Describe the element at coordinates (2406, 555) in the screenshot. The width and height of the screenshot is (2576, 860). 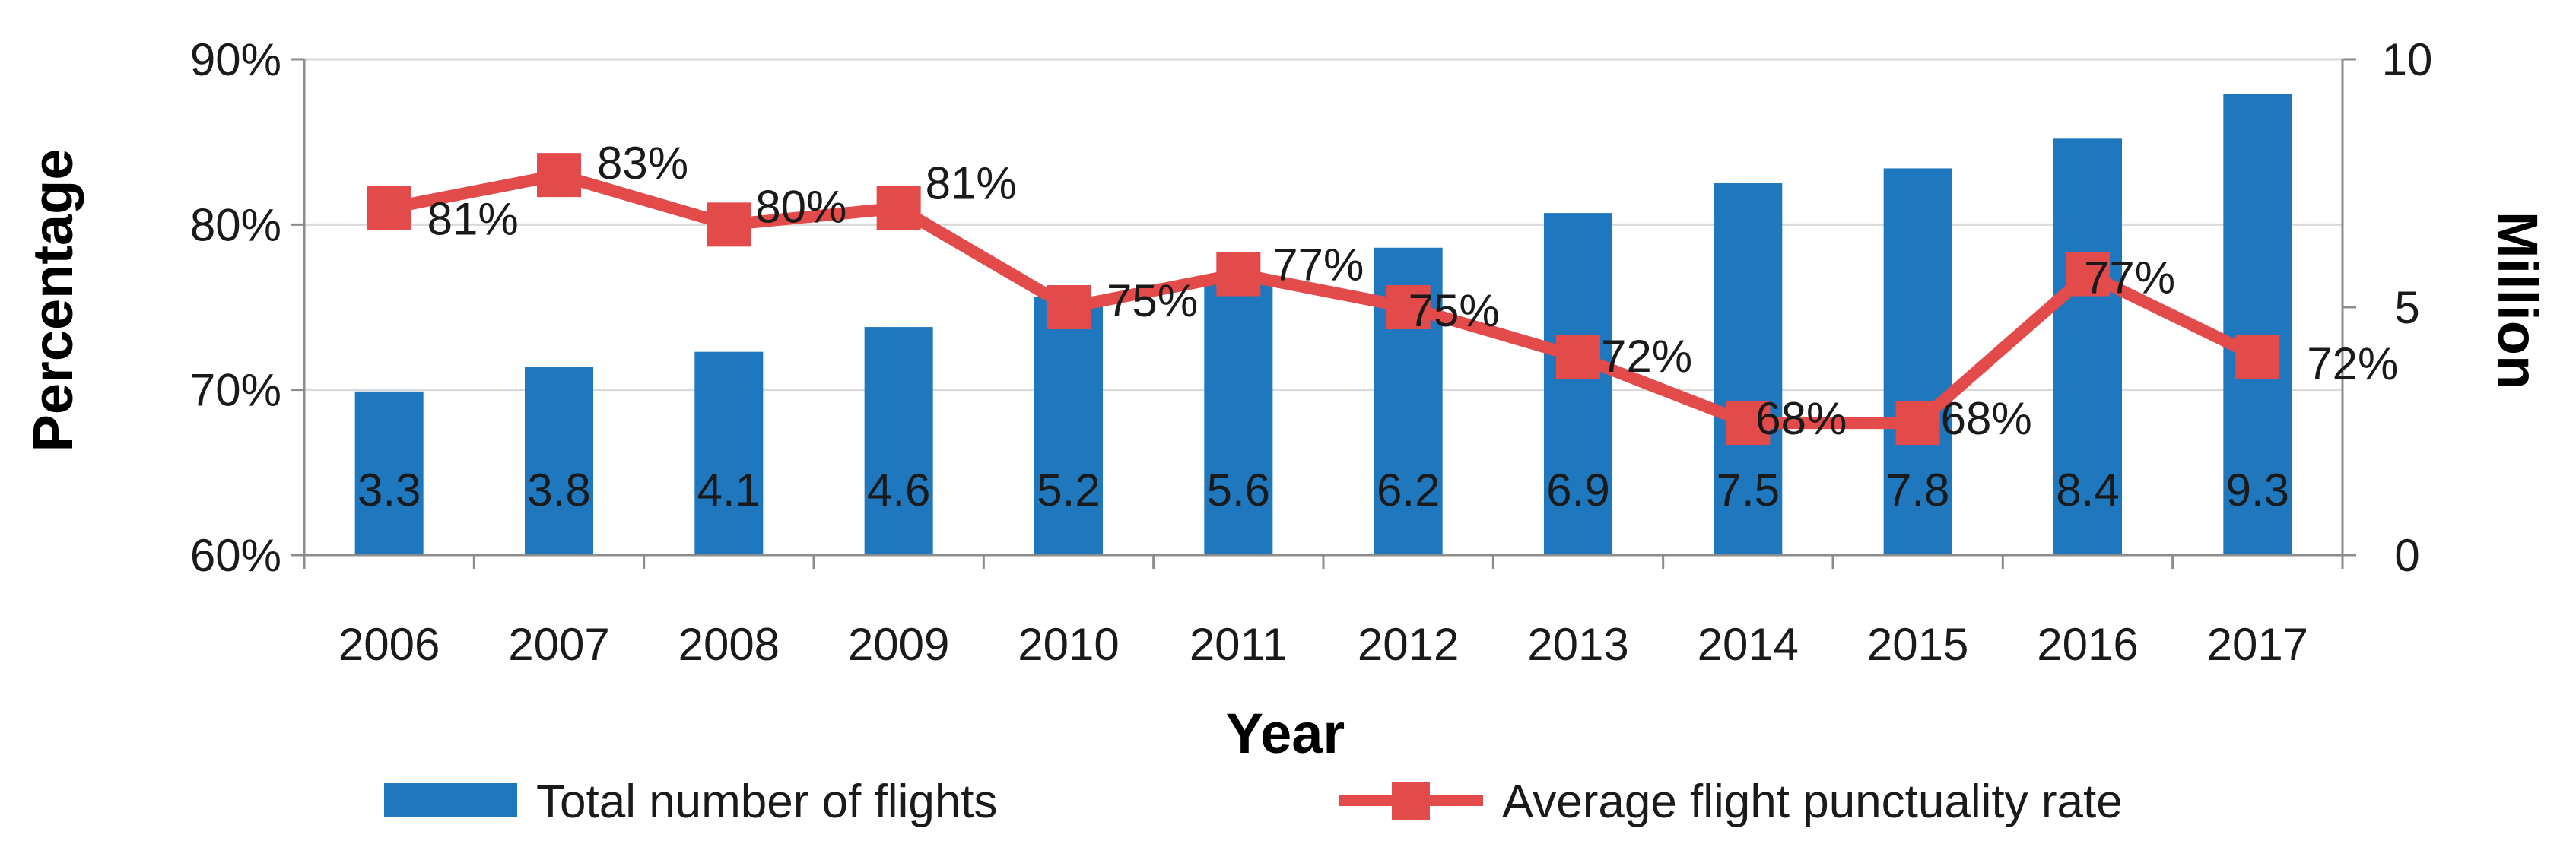
I see `y2-tick-label: 0` at that location.